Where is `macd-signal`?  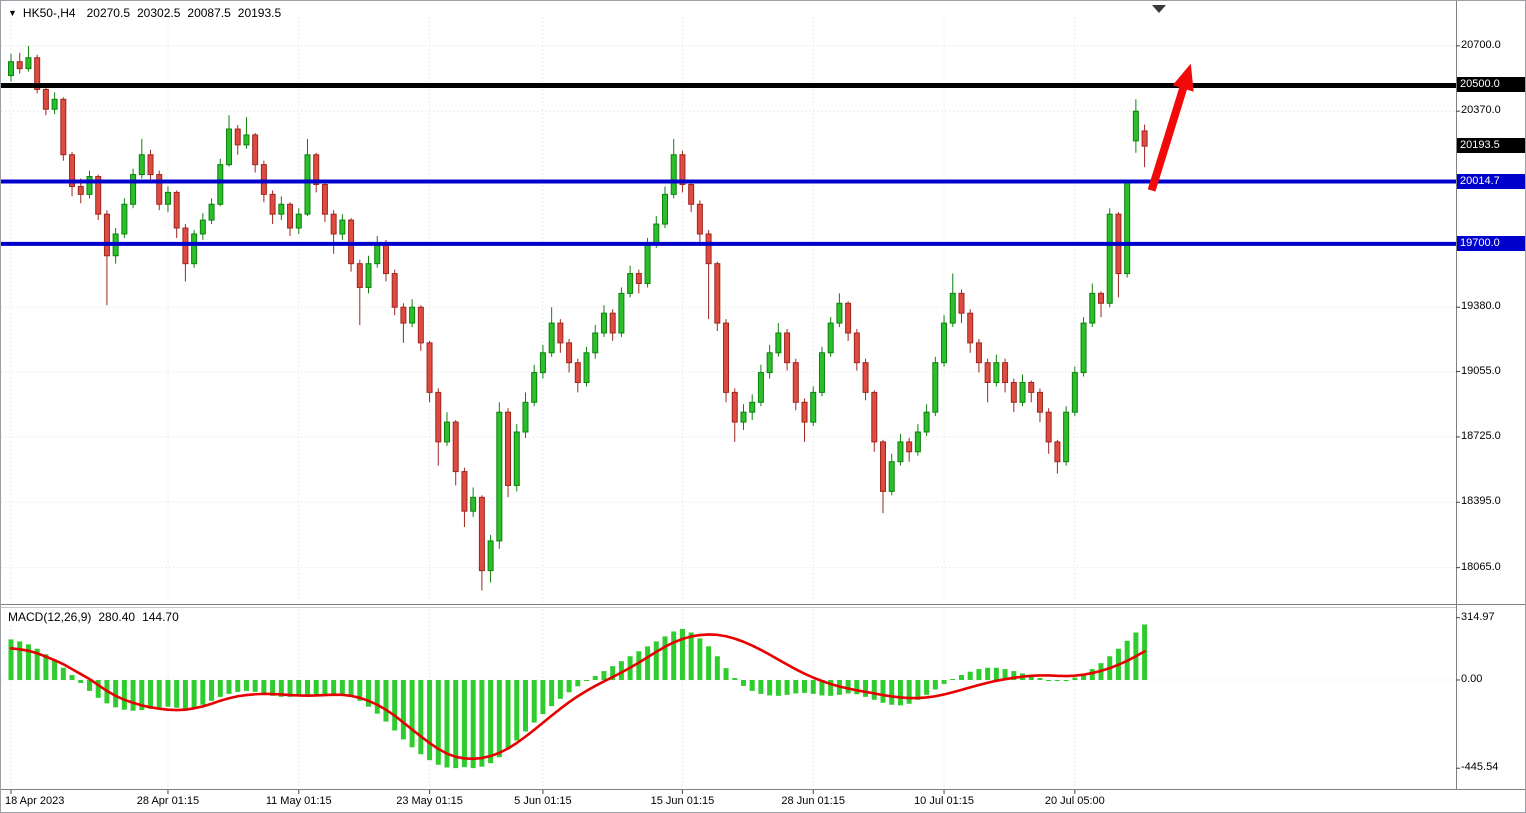
macd-signal is located at coordinates (577, 697).